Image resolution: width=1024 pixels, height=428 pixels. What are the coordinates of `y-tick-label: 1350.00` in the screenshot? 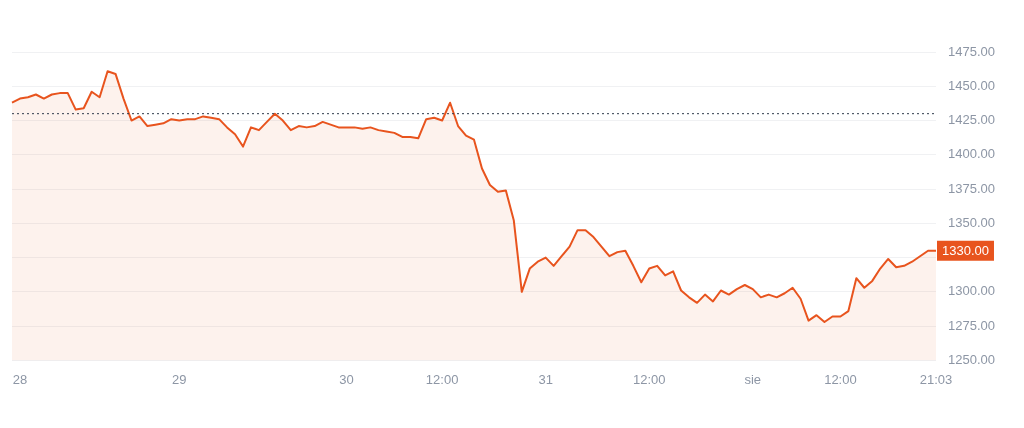 It's located at (971, 222).